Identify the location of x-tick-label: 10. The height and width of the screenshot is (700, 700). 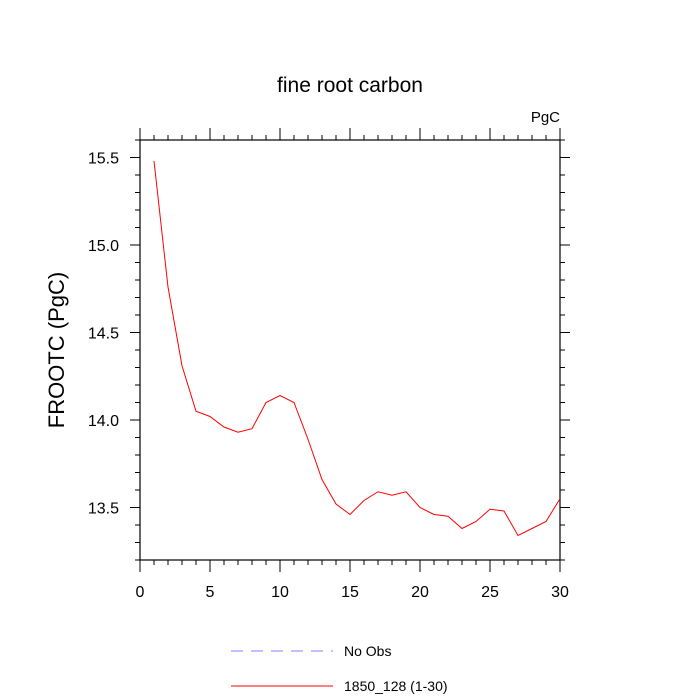
(280, 592).